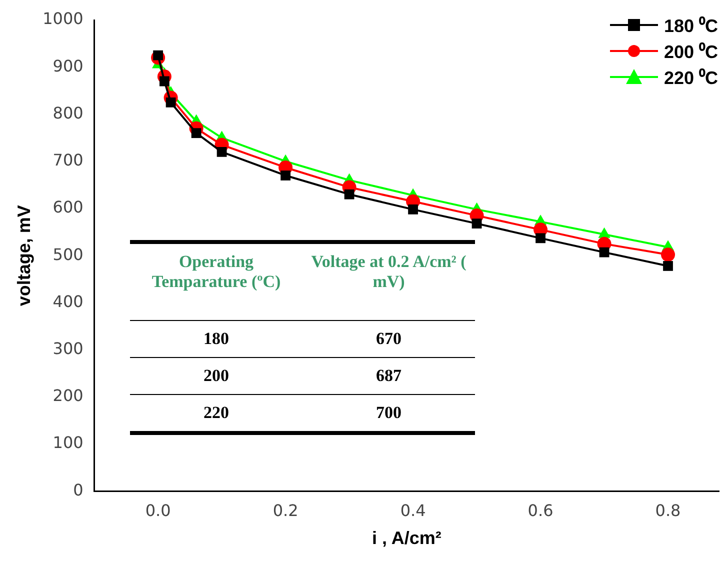 The height and width of the screenshot is (562, 726). I want to click on y-tick-label: 800, so click(68, 112).